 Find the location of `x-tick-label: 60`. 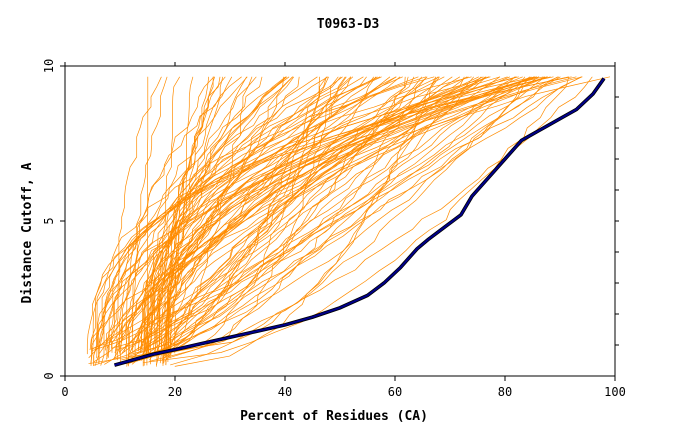

x-tick-label: 60 is located at coordinates (395, 392).